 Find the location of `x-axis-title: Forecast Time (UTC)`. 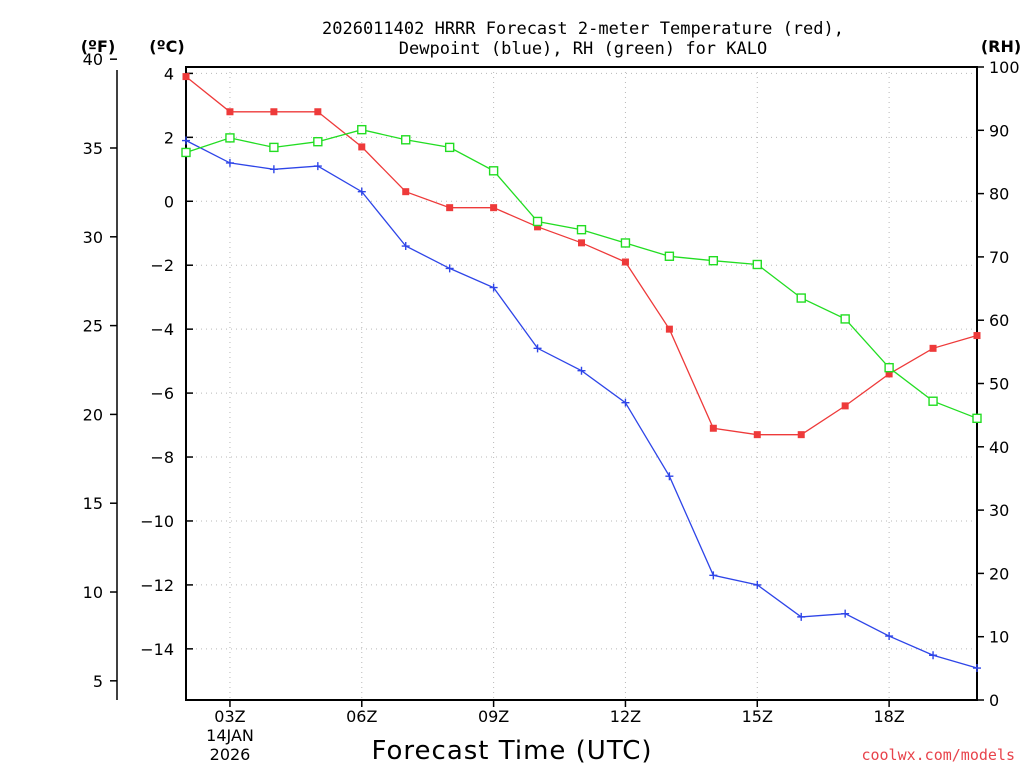

x-axis-title: Forecast Time (UTC) is located at coordinates (511, 751).